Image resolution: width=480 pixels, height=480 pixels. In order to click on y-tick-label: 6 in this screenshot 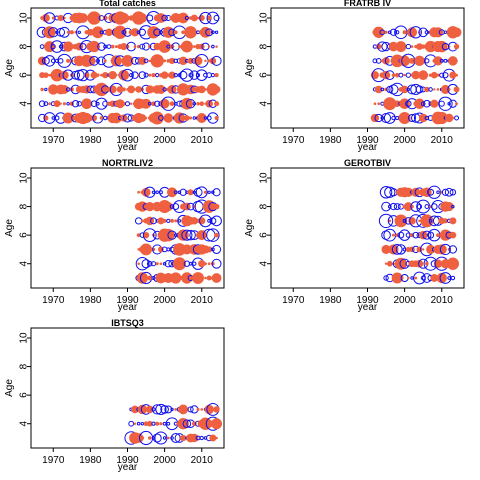, I will do `click(24, 235)`.